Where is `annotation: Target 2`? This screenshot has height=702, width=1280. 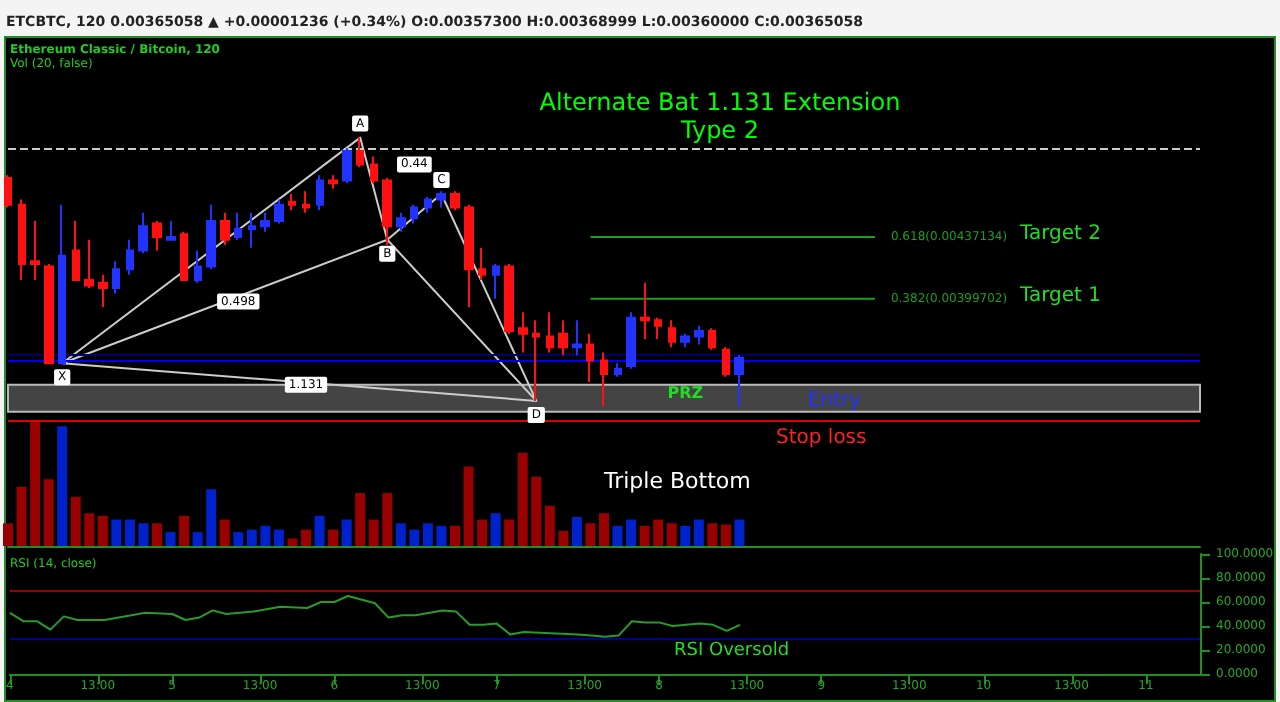
annotation: Target 2 is located at coordinates (1059, 234).